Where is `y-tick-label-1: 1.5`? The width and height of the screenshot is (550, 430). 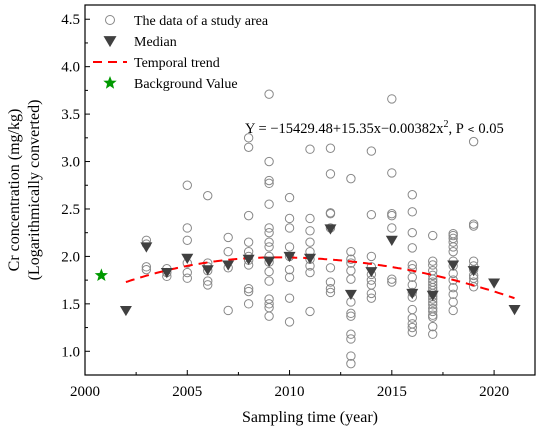 y-tick-label-1: 1.5 is located at coordinates (70, 305).